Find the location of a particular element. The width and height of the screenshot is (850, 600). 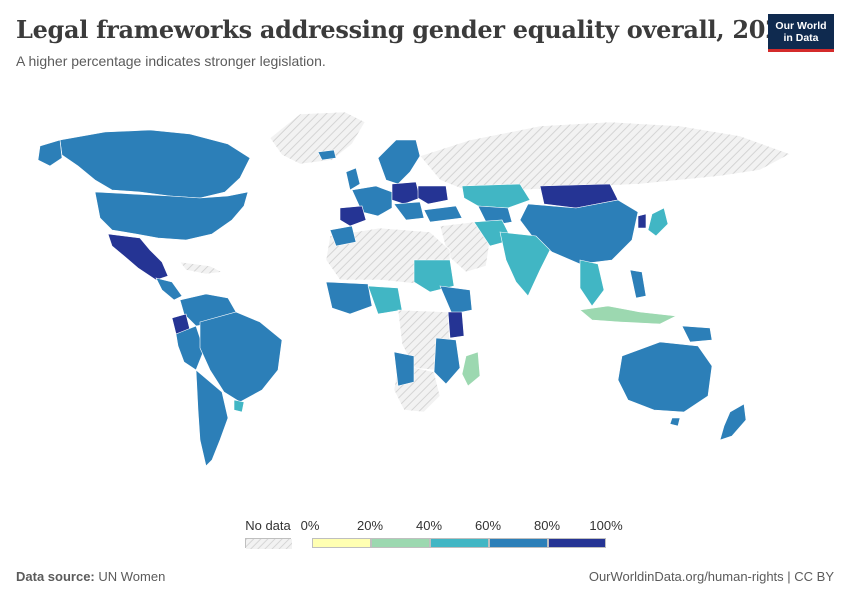

region-australia is located at coordinates (665, 377).